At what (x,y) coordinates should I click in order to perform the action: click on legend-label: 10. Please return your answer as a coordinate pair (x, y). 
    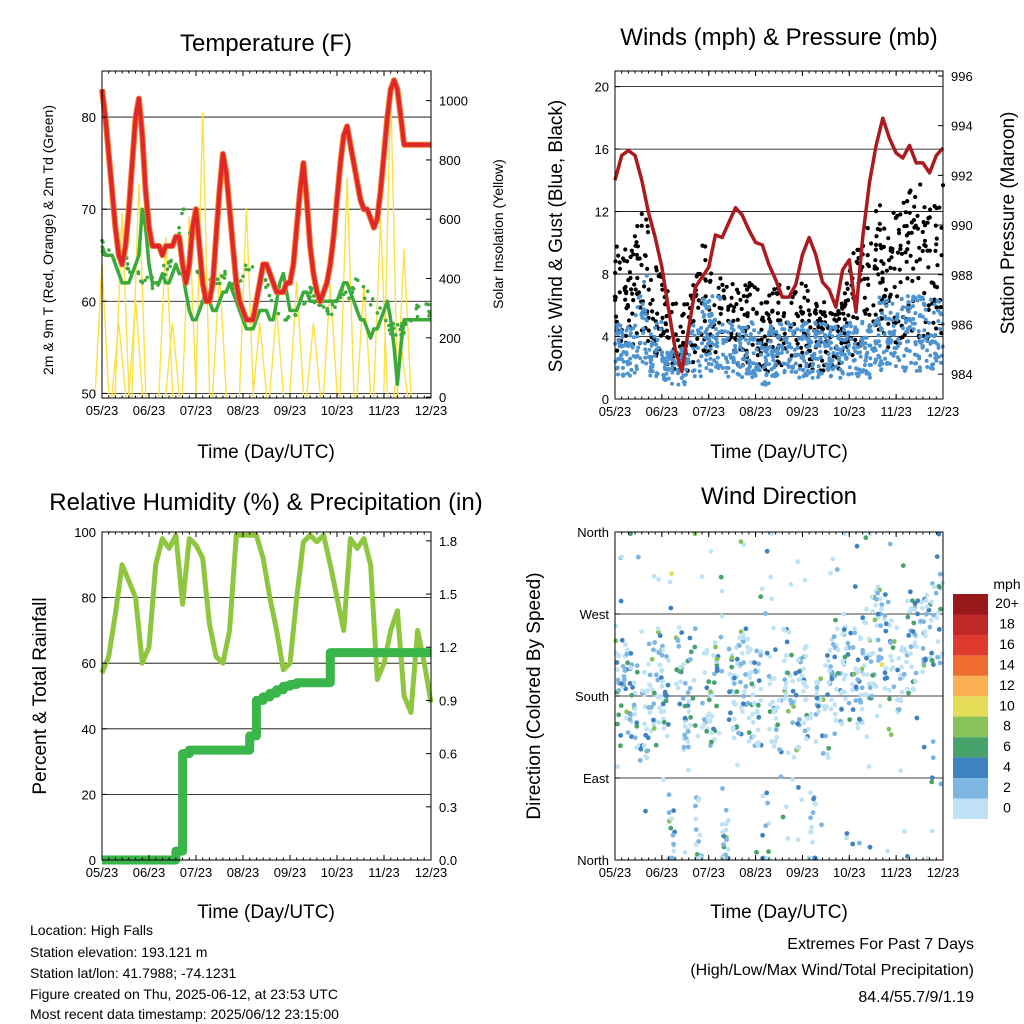
    Looking at the image, I should click on (1007, 705).